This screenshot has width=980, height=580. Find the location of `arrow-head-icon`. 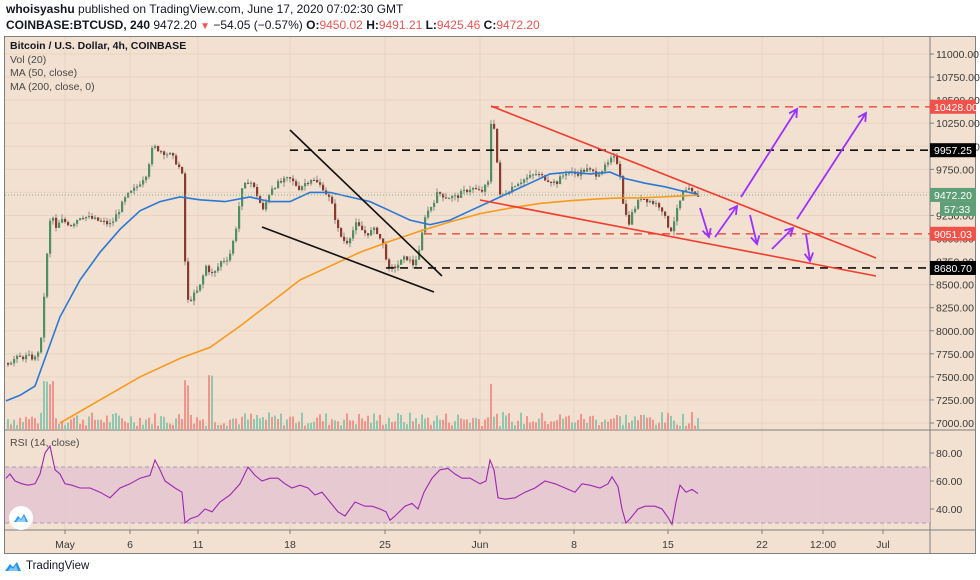

arrow-head-icon is located at coordinates (793, 113).